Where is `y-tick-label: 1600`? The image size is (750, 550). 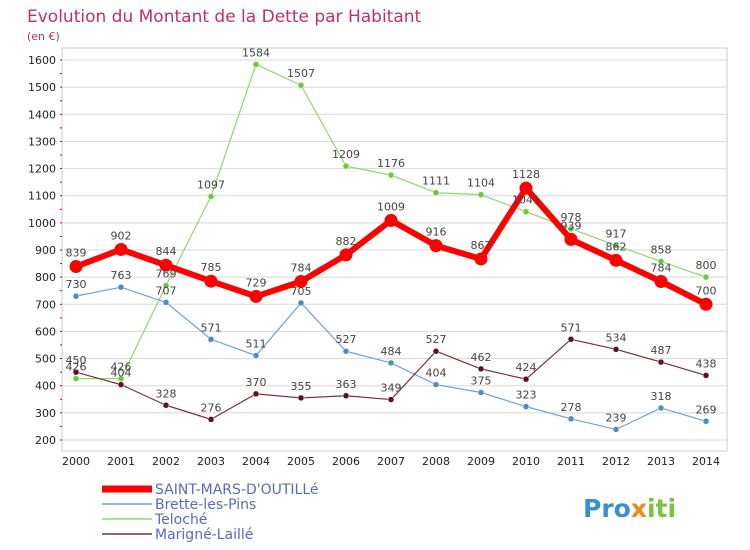 y-tick-label: 1600 is located at coordinates (42, 60).